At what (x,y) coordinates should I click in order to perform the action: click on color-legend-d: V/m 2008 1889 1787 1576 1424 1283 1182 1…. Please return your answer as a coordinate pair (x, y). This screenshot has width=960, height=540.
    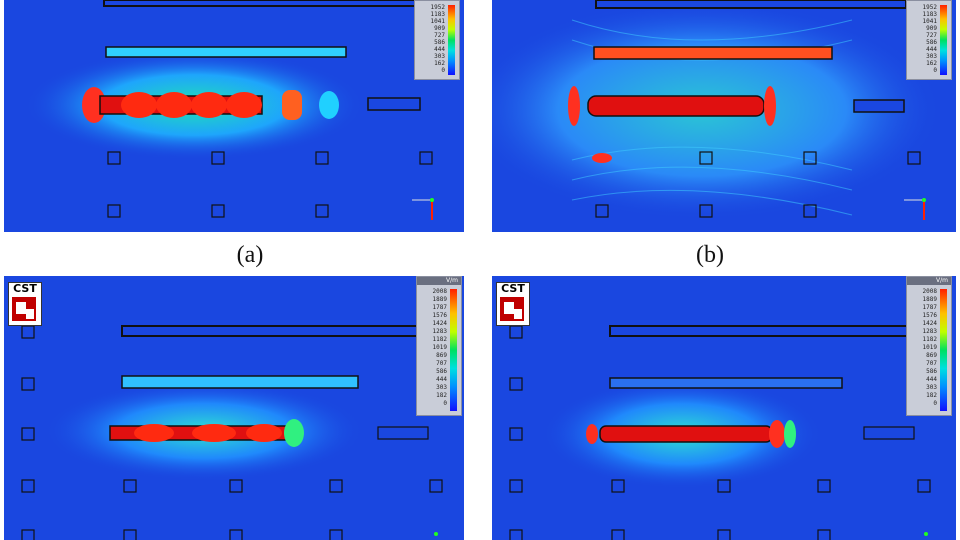
    Looking at the image, I should click on (929, 346).